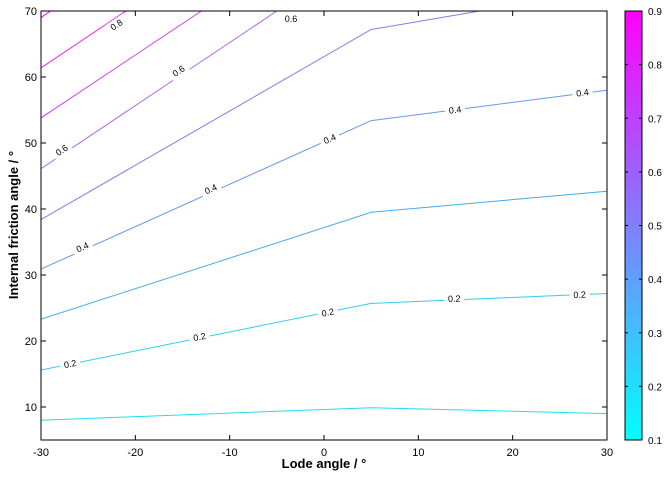 Image resolution: width=667 pixels, height=480 pixels. What do you see at coordinates (513, 453) in the screenshot?
I see `x-tick-label: 20` at bounding box center [513, 453].